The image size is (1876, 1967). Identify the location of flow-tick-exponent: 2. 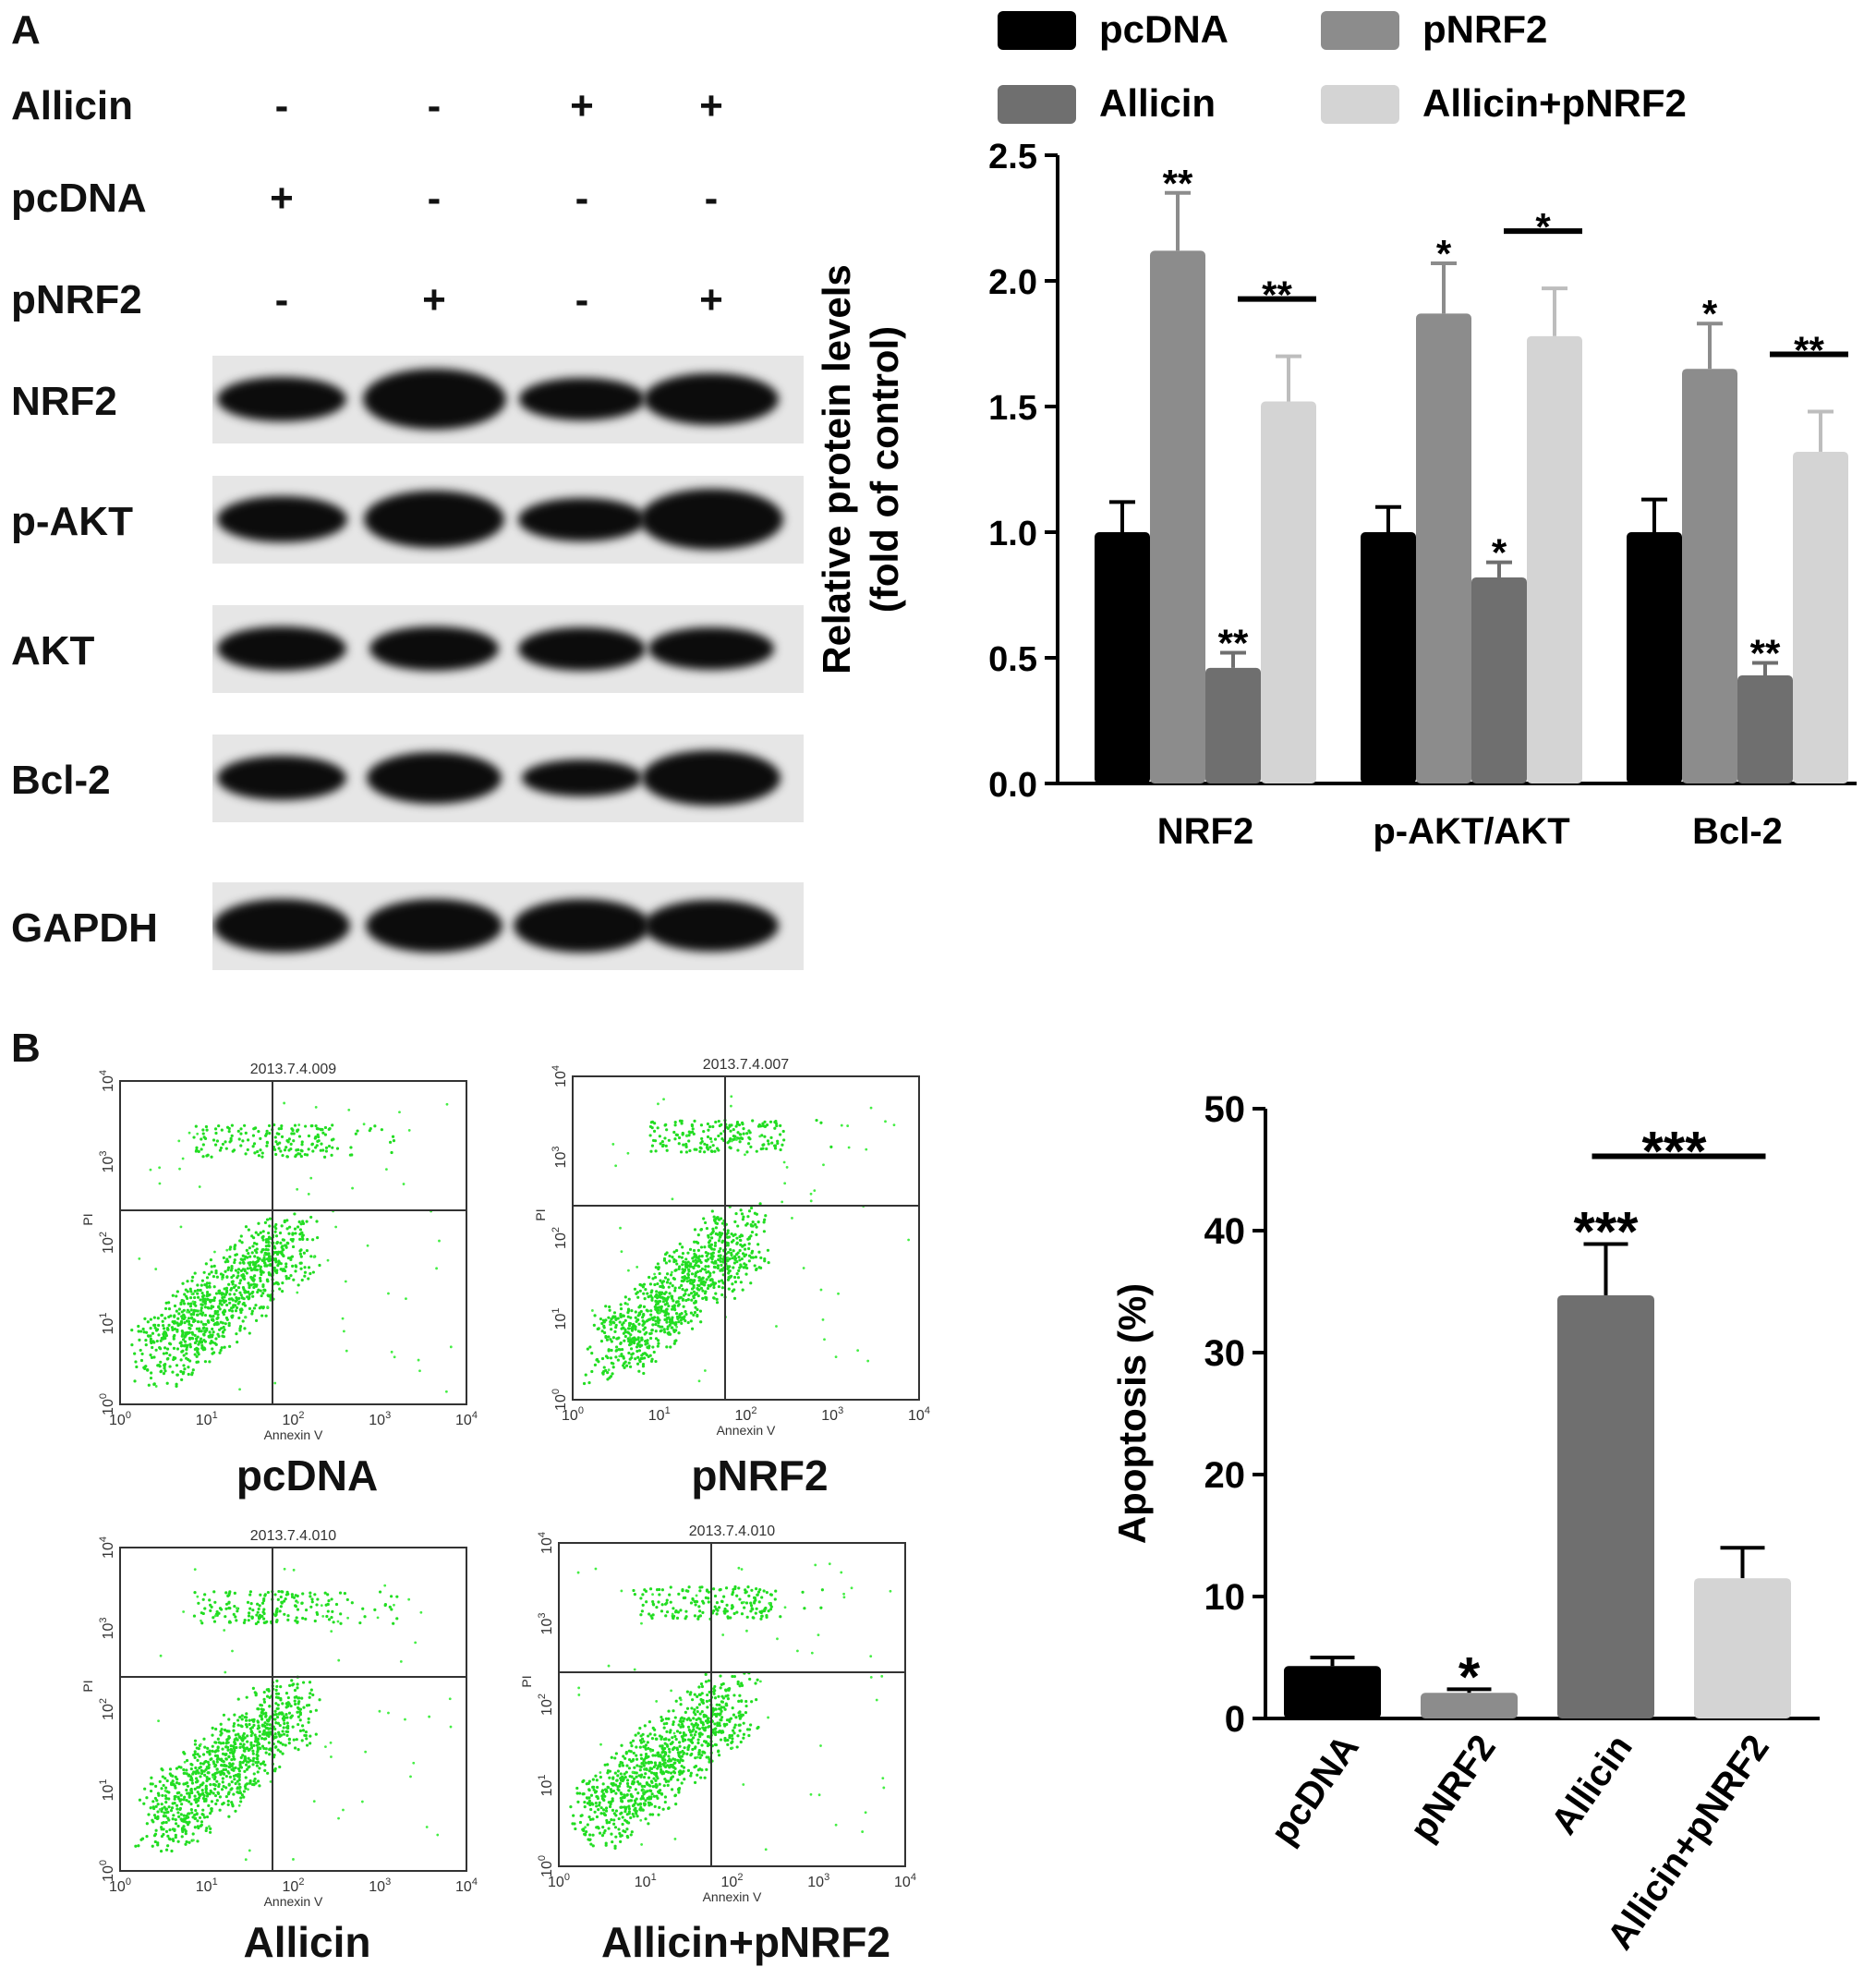
(740, 1877).